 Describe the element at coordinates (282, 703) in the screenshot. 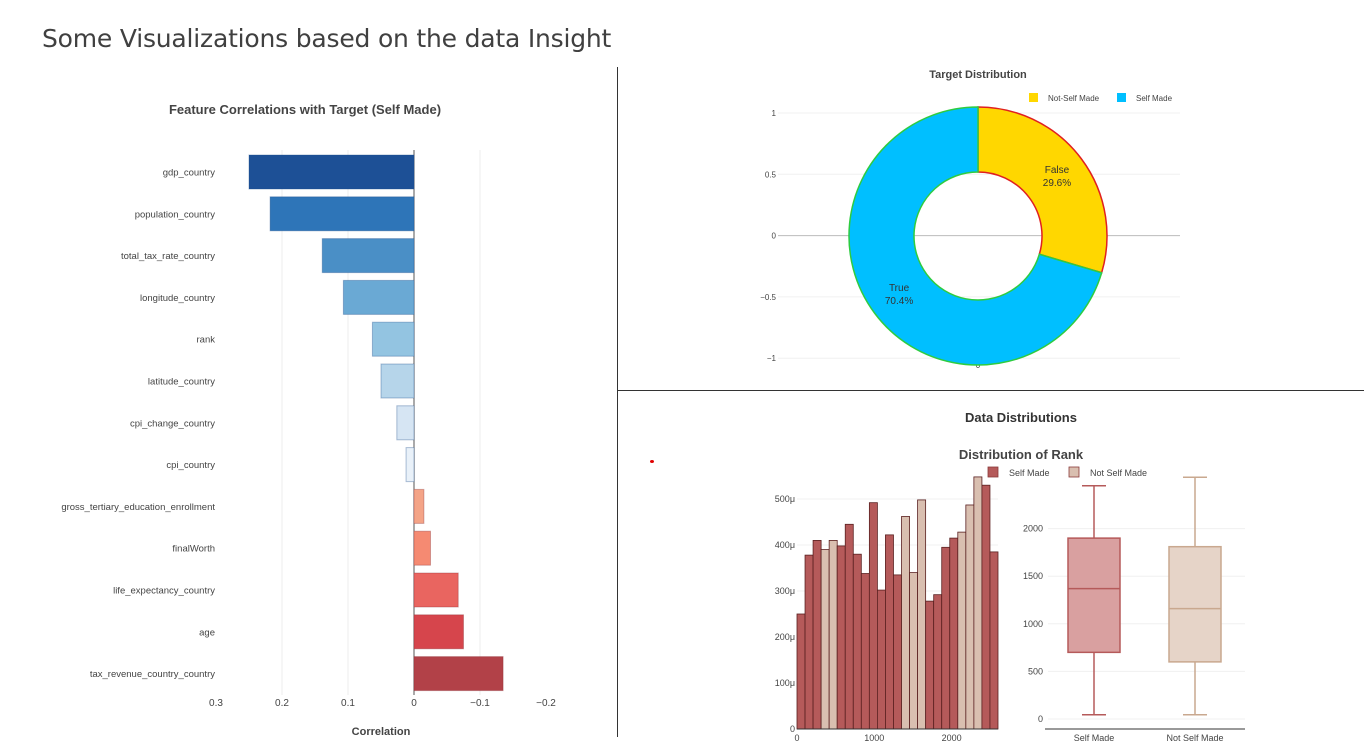

I see `x-tick-label: 0.2` at that location.